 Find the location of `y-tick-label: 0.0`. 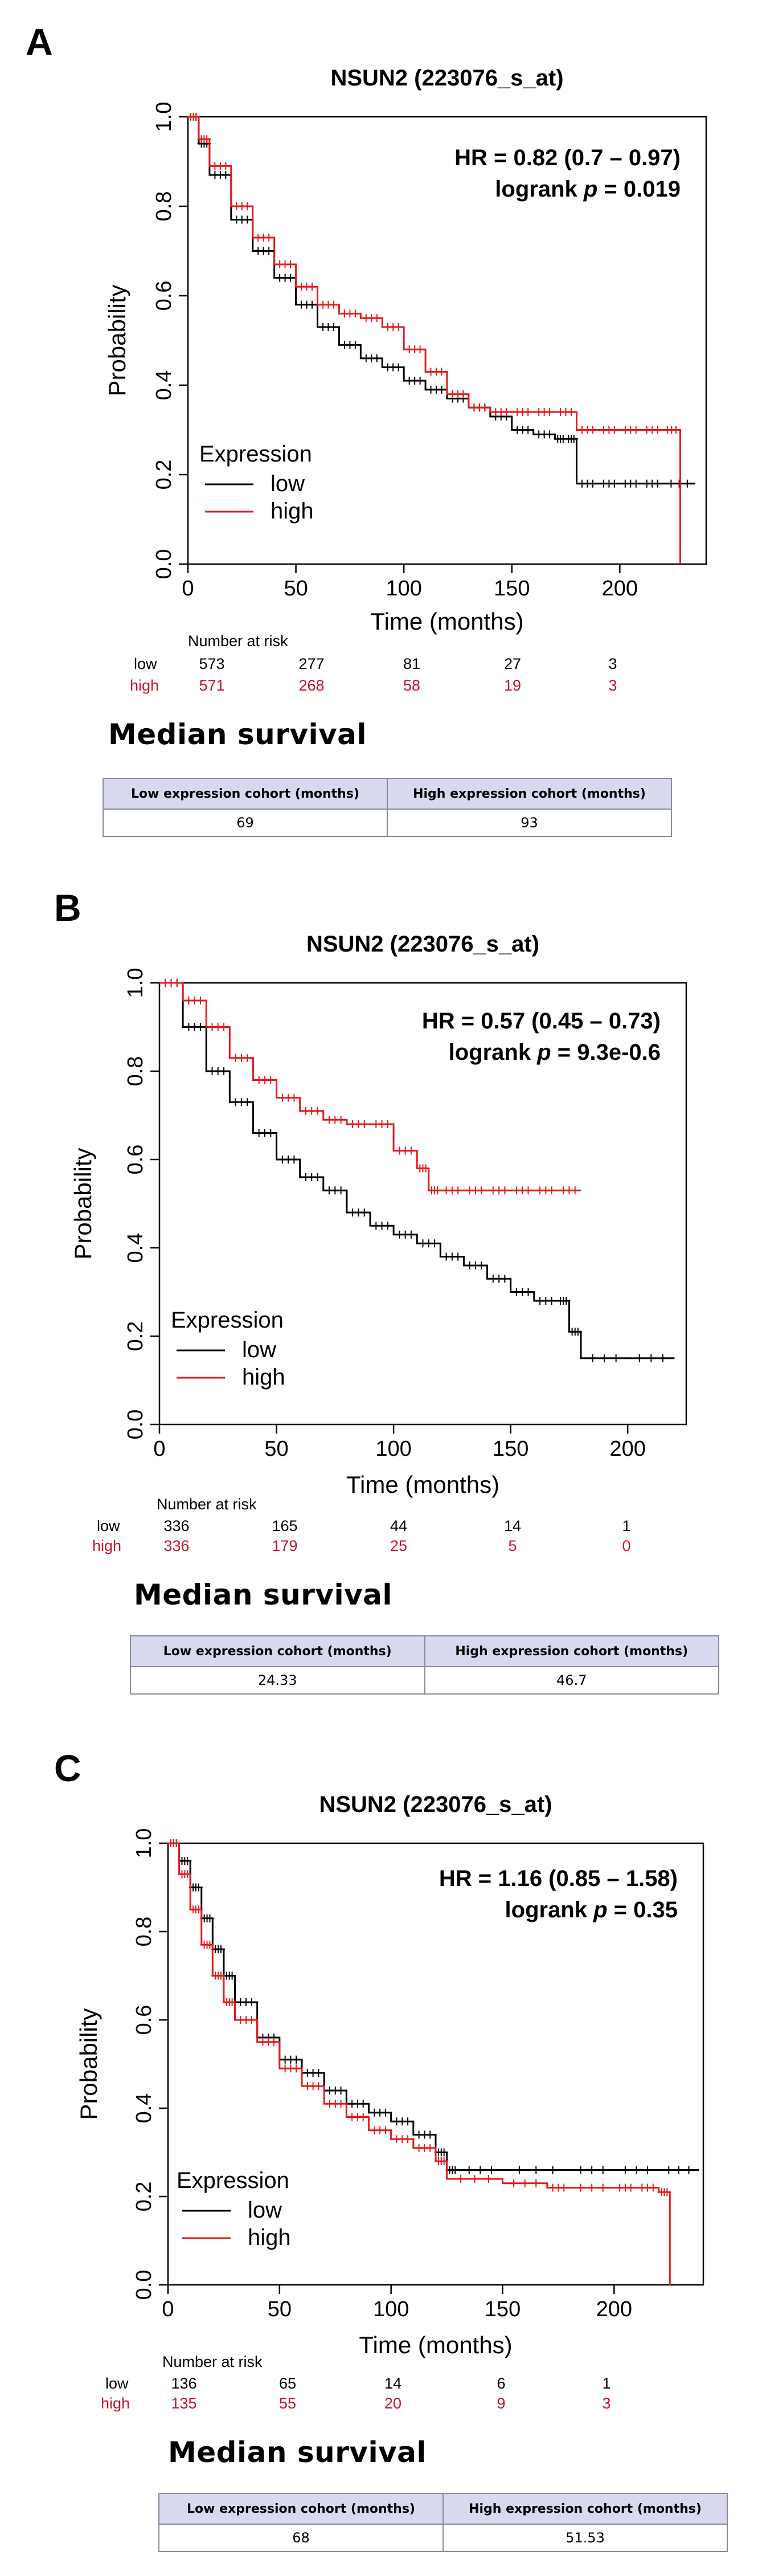

y-tick-label: 0.0 is located at coordinates (135, 1425).